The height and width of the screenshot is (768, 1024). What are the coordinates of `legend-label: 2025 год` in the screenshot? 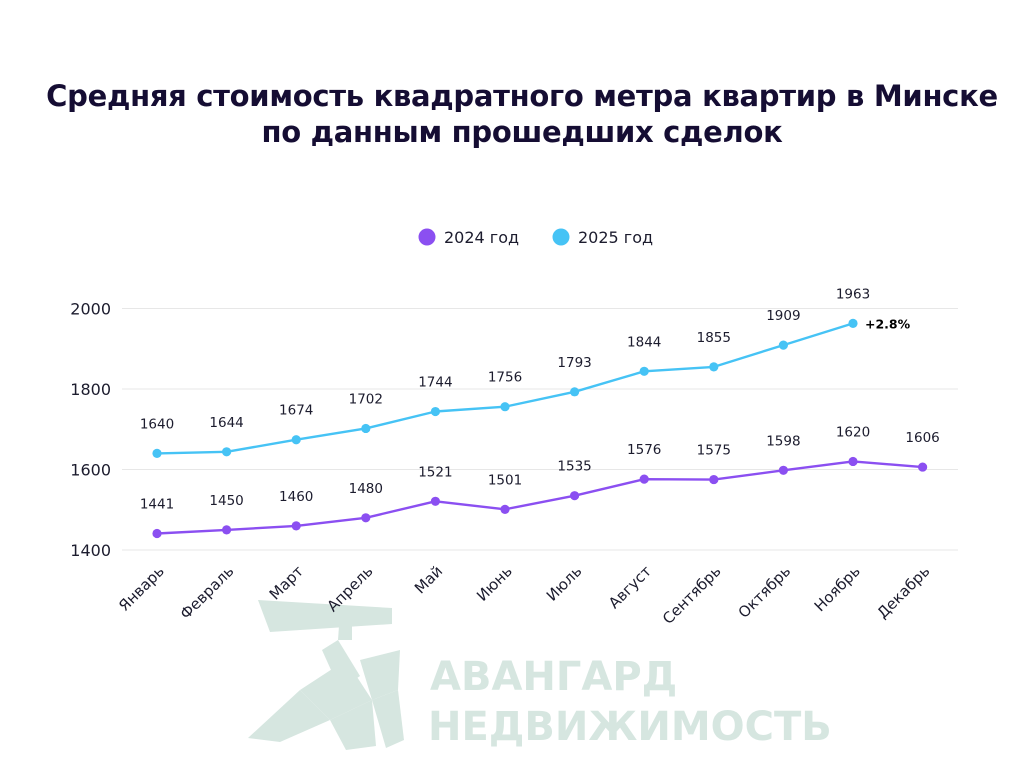 It's located at (615, 237).